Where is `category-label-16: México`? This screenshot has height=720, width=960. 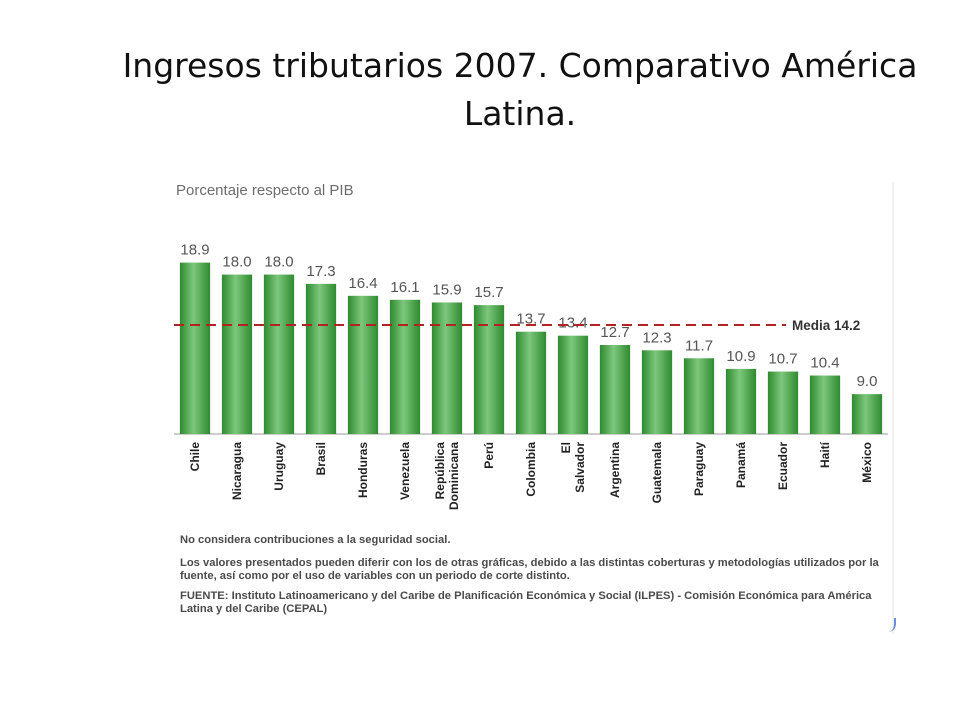
category-label-16: México is located at coordinates (867, 462).